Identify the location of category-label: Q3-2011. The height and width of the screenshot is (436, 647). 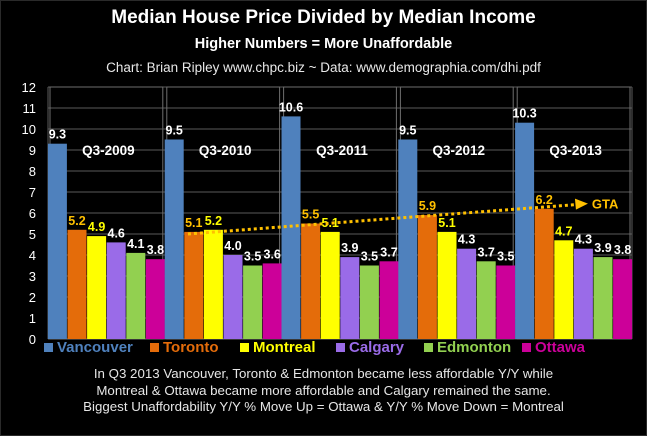
(342, 150).